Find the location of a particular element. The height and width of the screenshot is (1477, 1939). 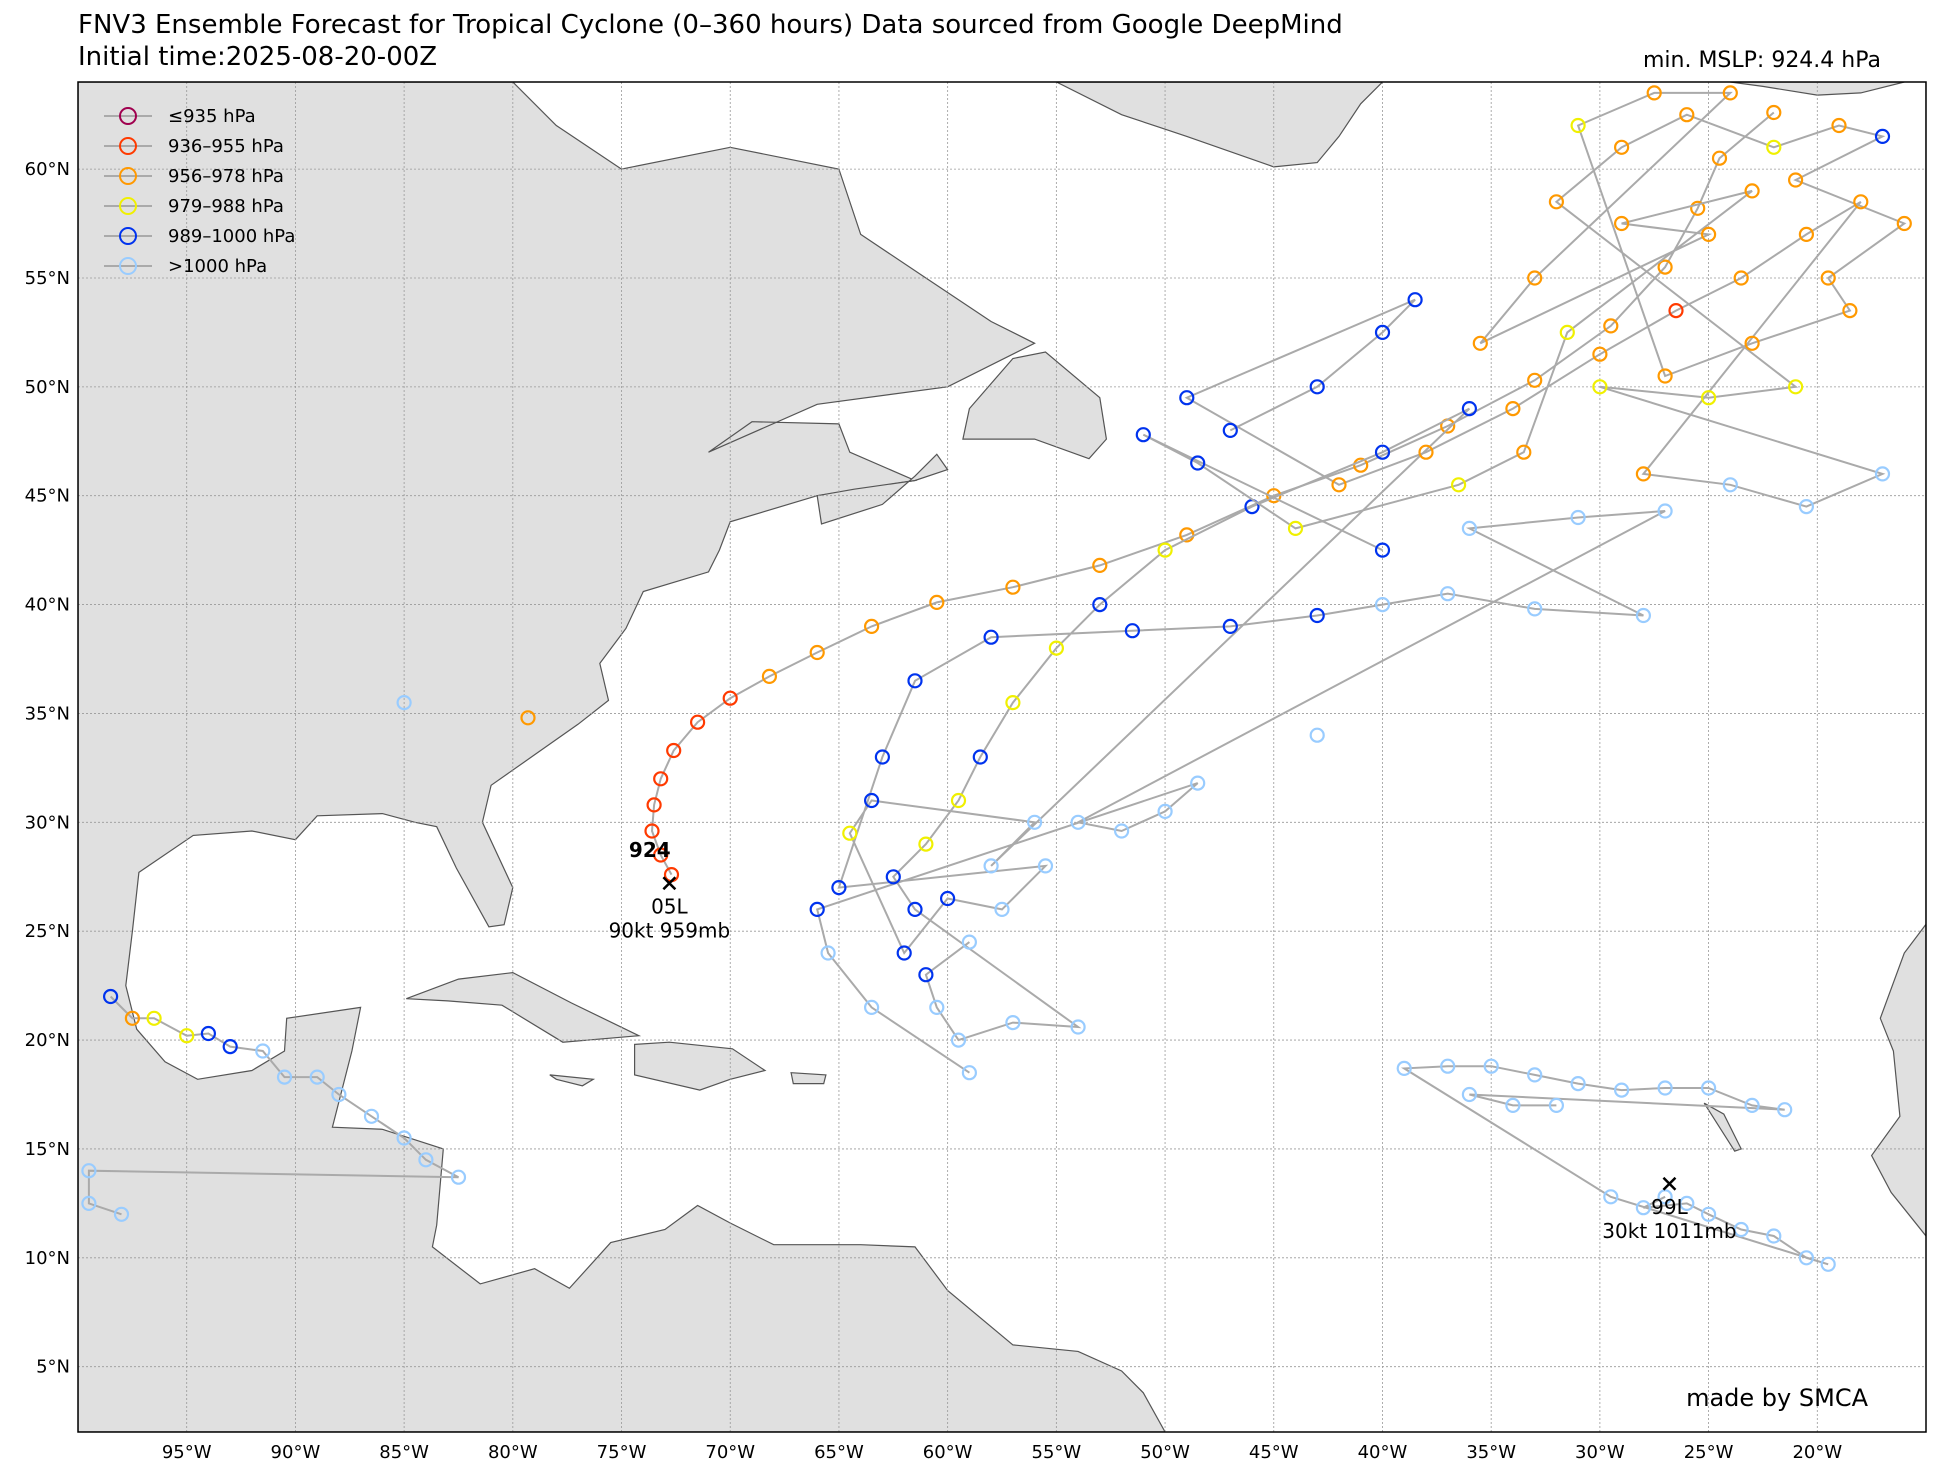

legend-item: 936–955 hPa is located at coordinates (194, 146).